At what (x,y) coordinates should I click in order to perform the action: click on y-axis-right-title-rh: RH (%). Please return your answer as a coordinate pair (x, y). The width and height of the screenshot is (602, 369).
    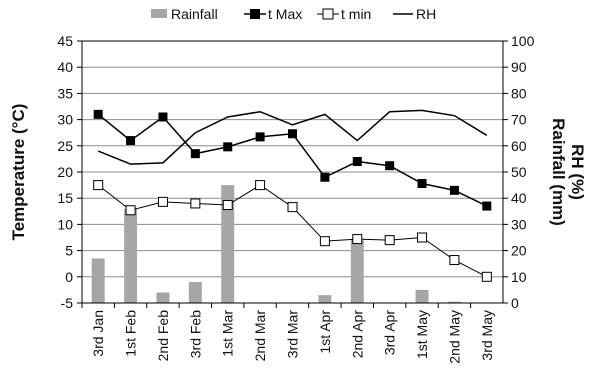
    Looking at the image, I should click on (577, 172).